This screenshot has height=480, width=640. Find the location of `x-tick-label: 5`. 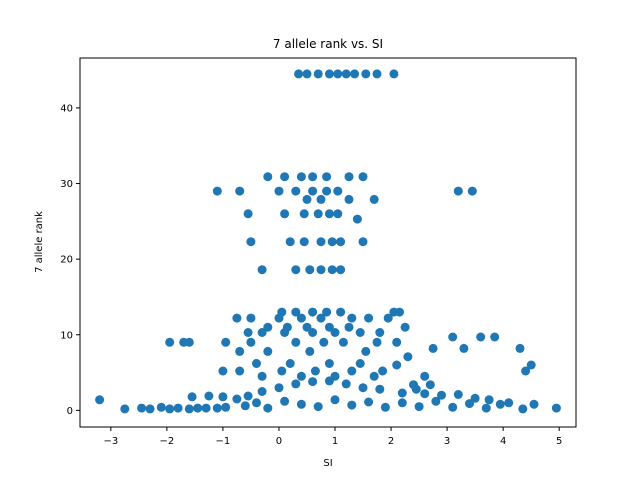

x-tick-label: 5 is located at coordinates (559, 441).